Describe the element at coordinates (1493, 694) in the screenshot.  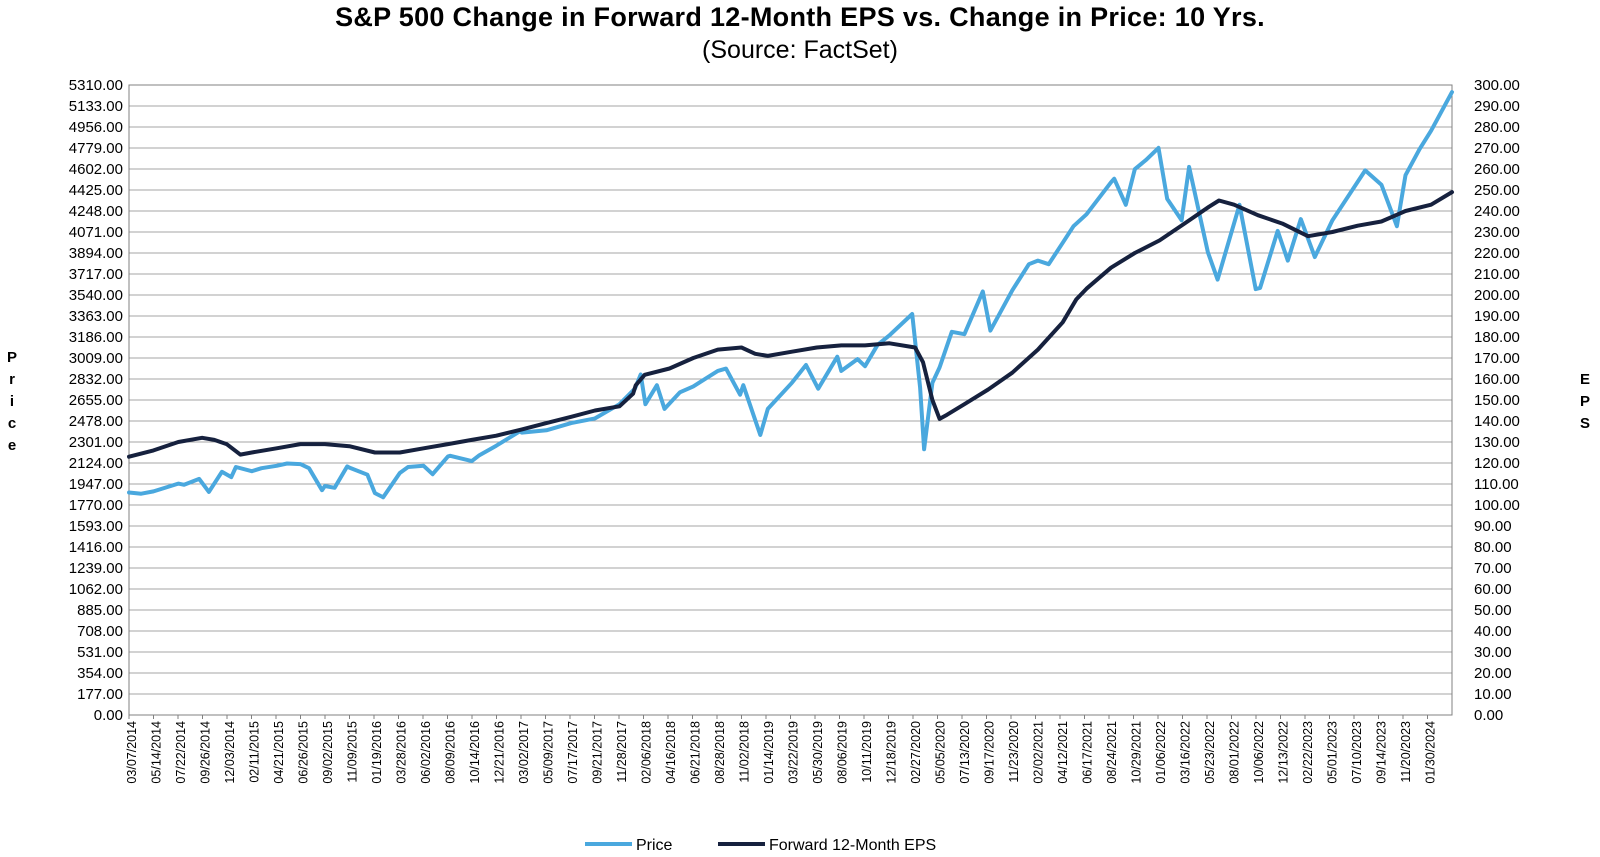
I see `y2-tick-label: 10.00` at that location.